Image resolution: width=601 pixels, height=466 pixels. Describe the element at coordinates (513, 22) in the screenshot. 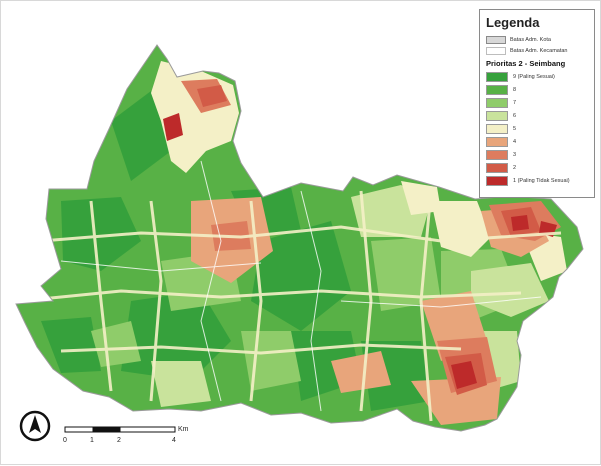

I see `legend-title: Legenda` at that location.